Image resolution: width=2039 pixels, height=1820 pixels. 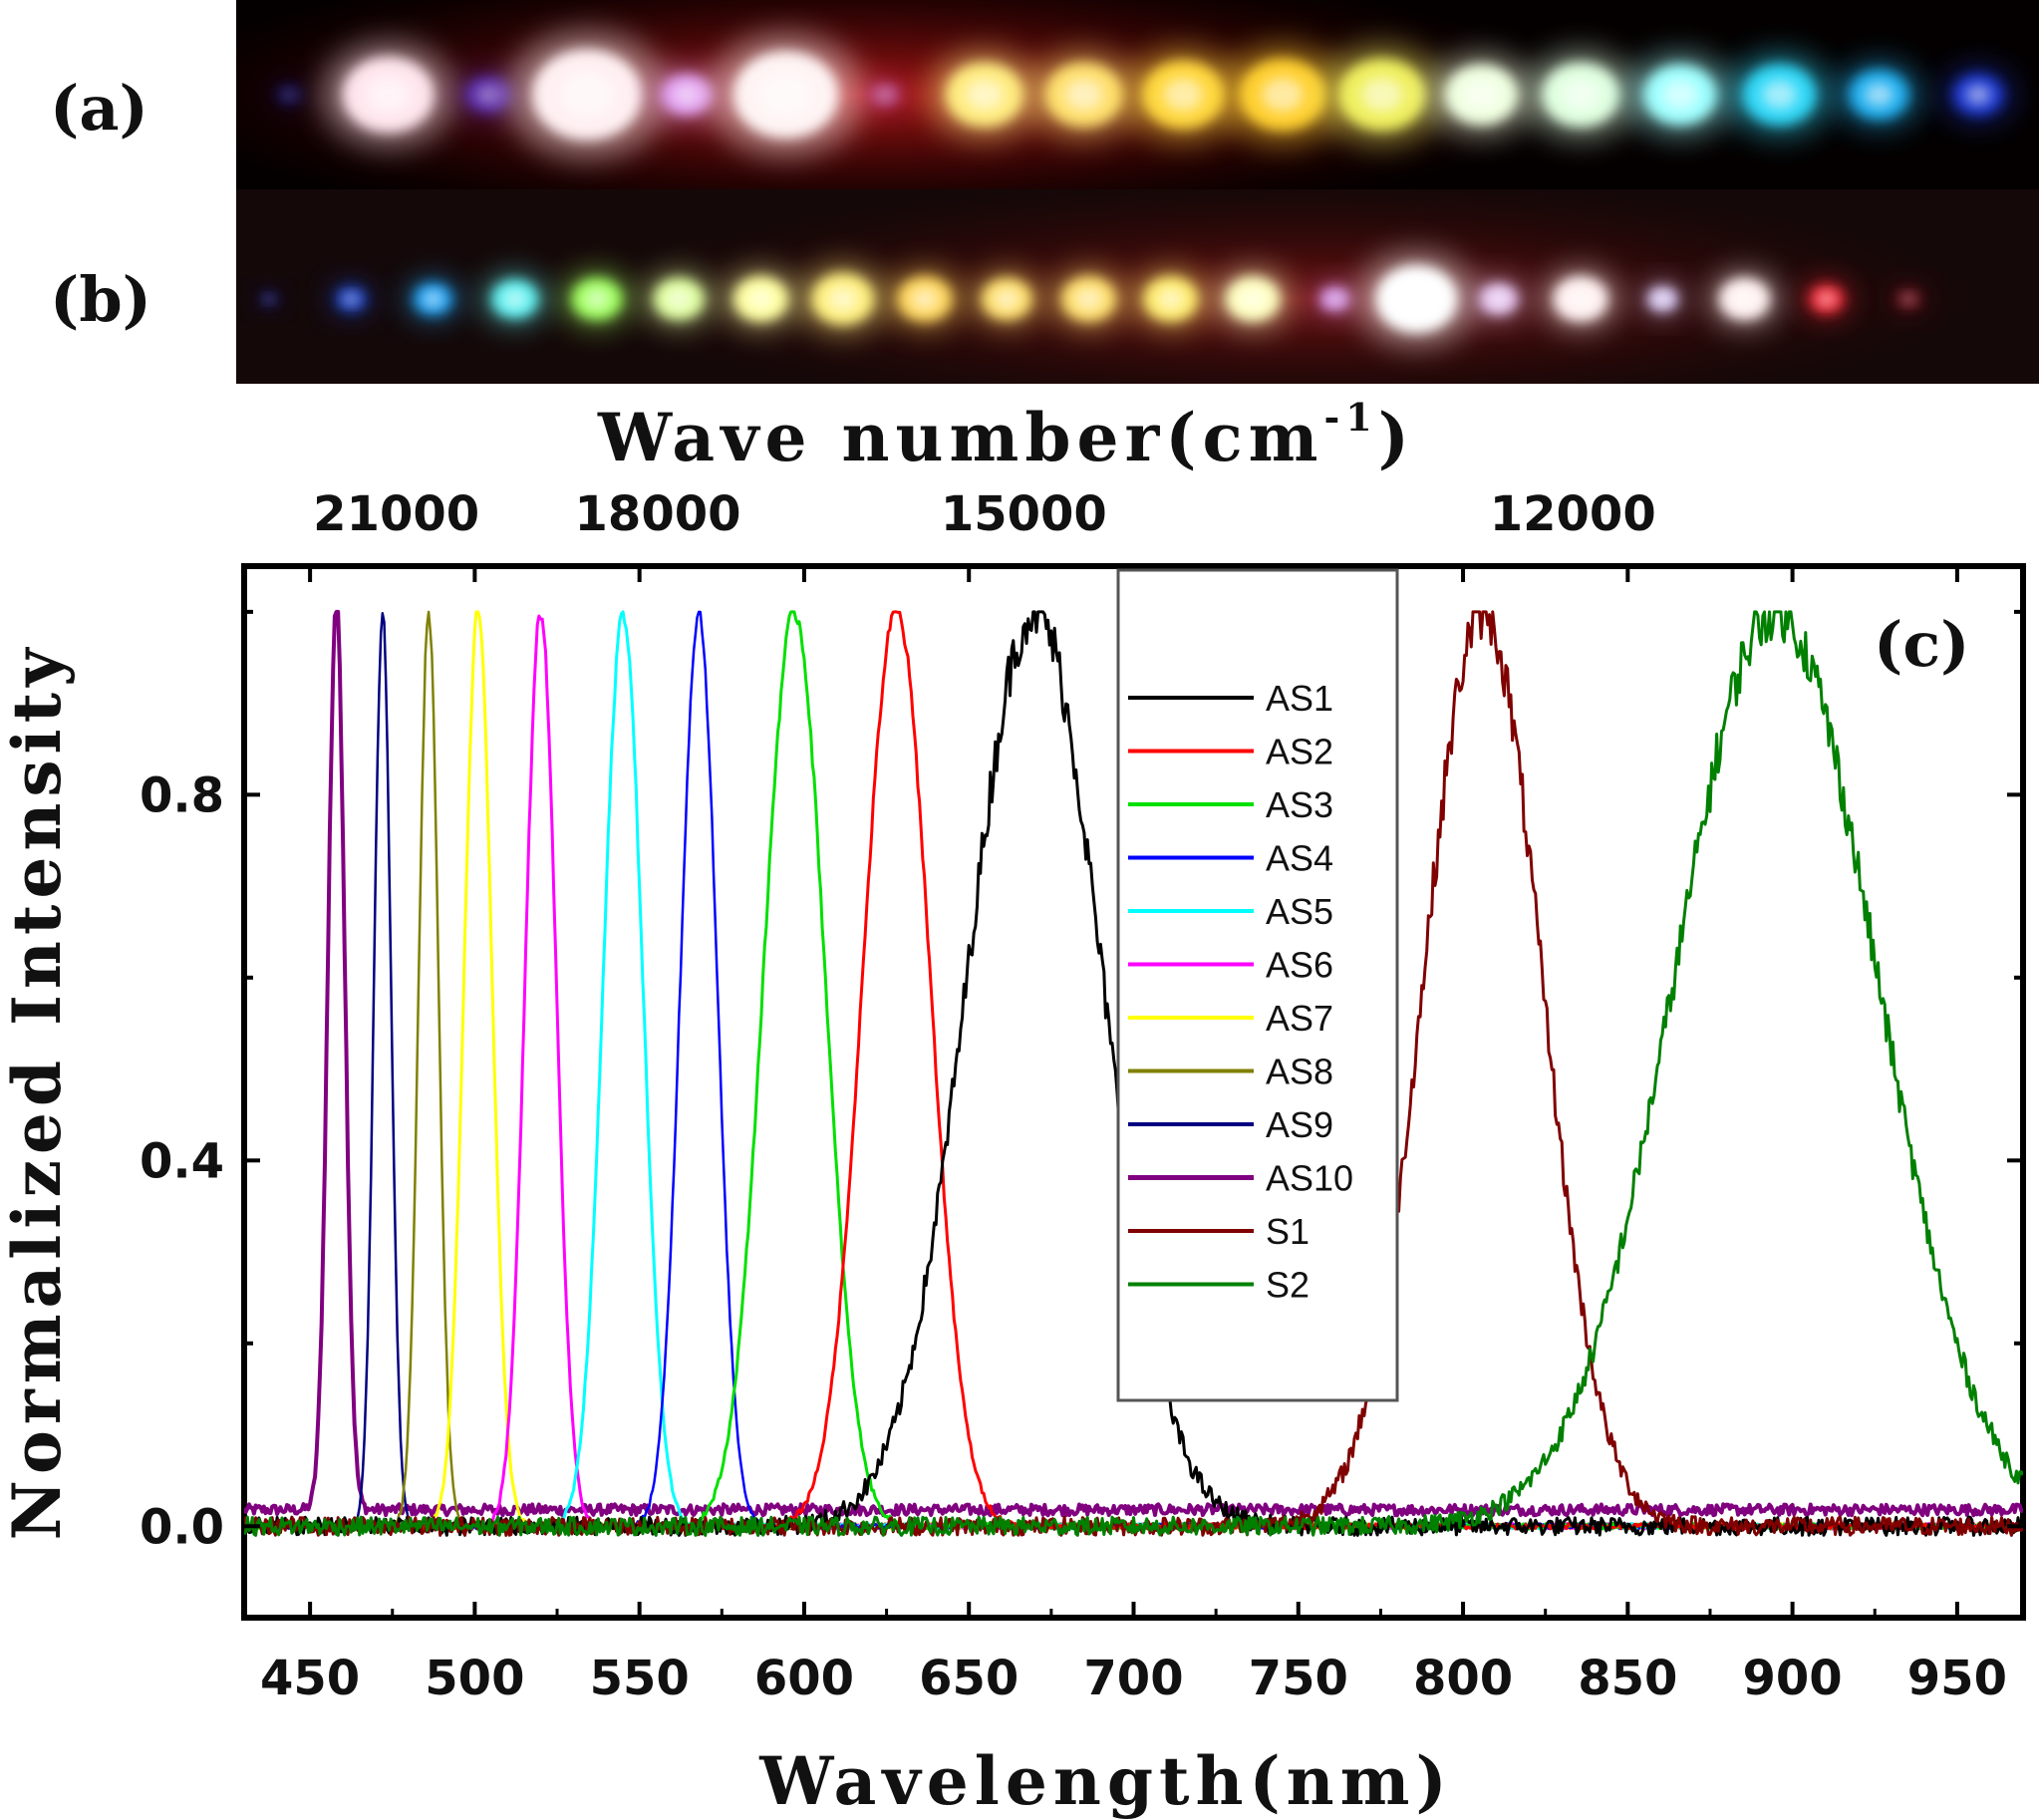 What do you see at coordinates (960, 437) in the screenshot?
I see `top-axis-title-main: Wave number(cm` at bounding box center [960, 437].